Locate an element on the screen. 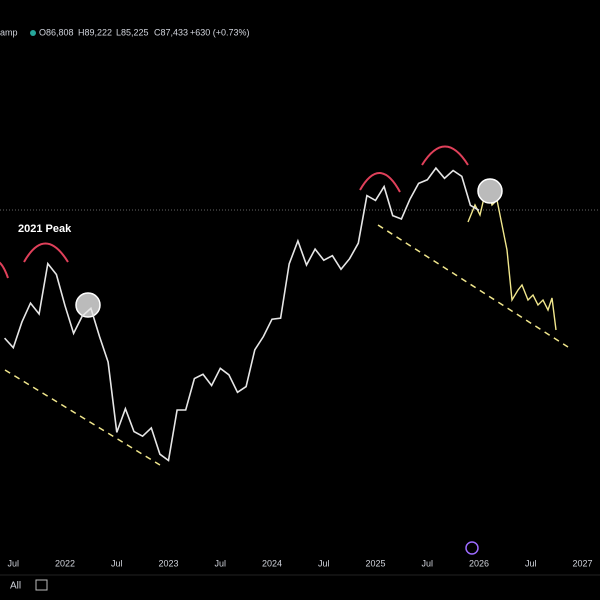  status-dot is located at coordinates (33, 33).